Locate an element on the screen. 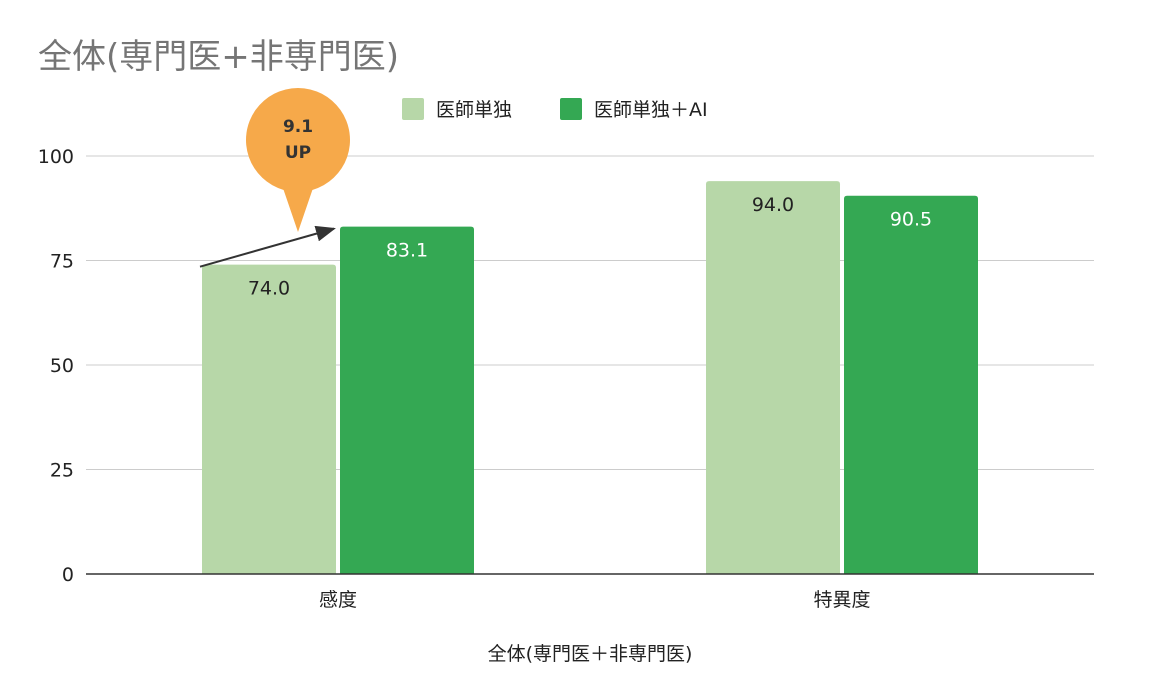 This screenshot has width=1162, height=680. y-tick-label: 75 is located at coordinates (62, 262).